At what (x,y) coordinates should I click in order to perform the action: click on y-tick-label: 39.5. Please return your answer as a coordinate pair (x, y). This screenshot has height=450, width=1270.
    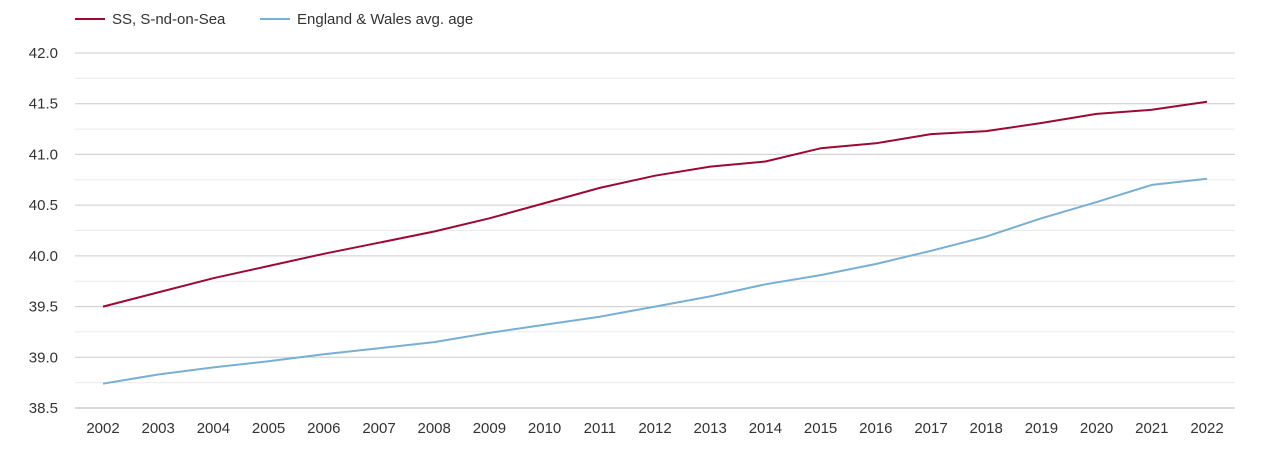
    Looking at the image, I should click on (43, 307).